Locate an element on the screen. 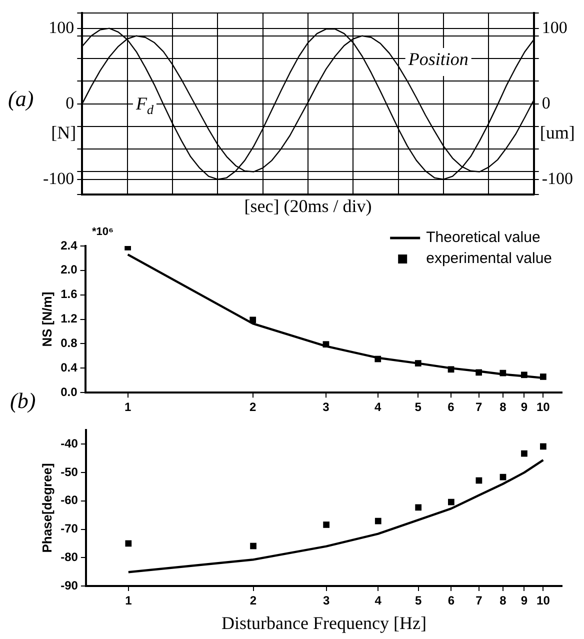  y-tick-label: 1.2 is located at coordinates (69, 319).